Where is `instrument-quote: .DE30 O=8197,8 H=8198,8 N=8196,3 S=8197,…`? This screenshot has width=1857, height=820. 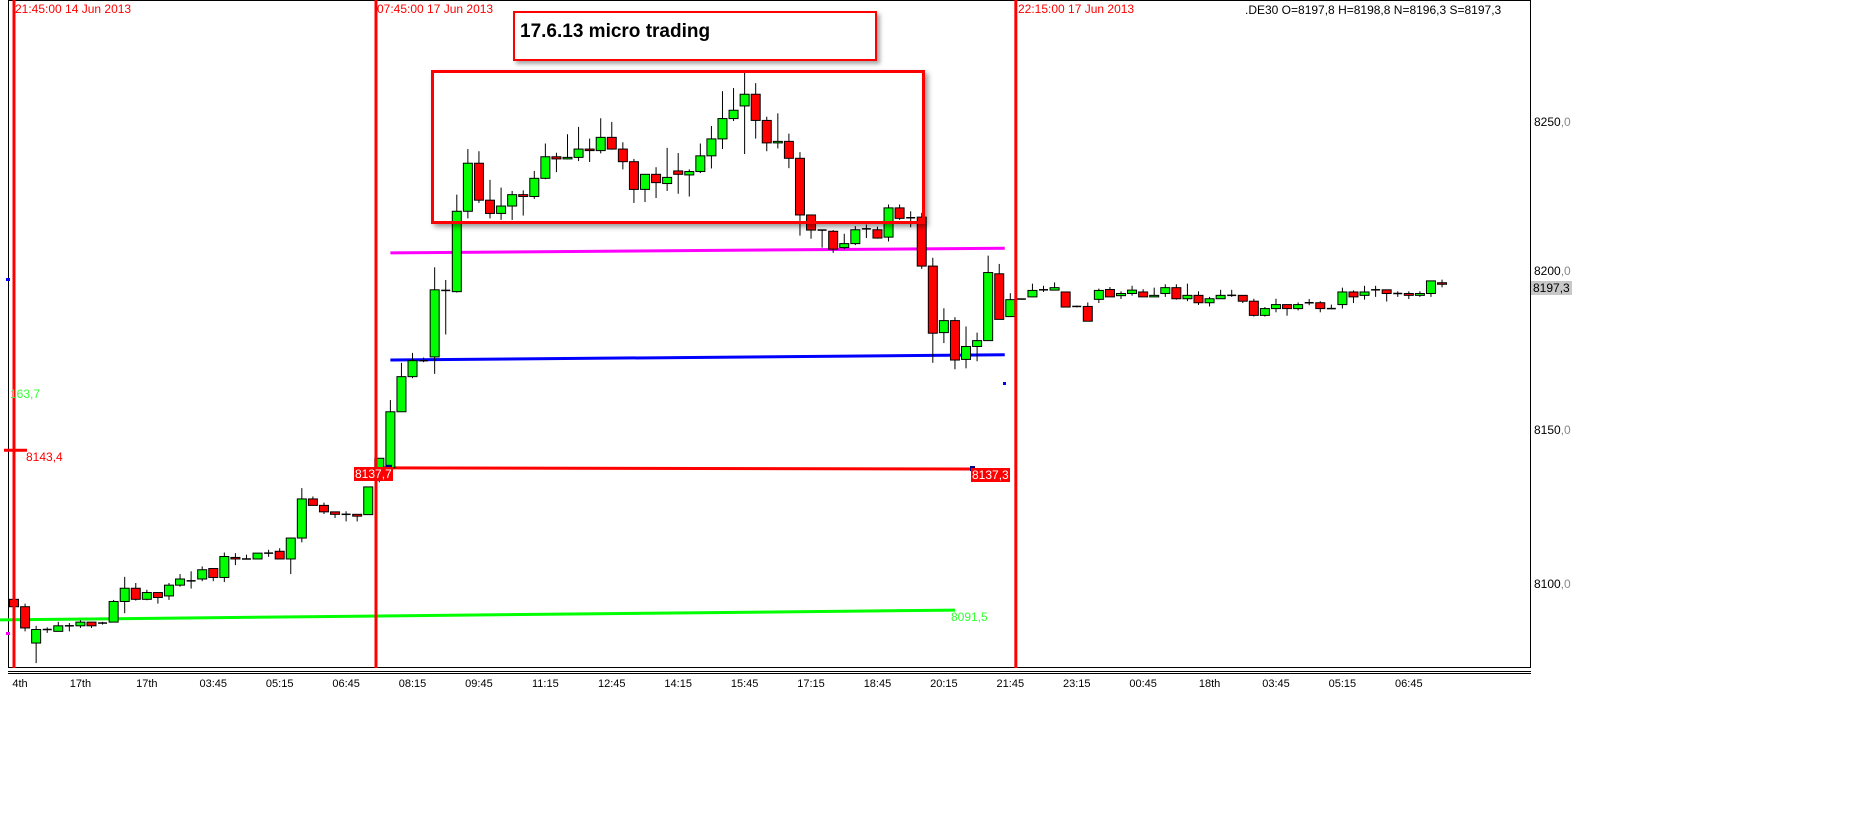 instrument-quote: .DE30 O=8197,8 H=8198,8 N=8196,3 S=8197,… is located at coordinates (1373, 10).